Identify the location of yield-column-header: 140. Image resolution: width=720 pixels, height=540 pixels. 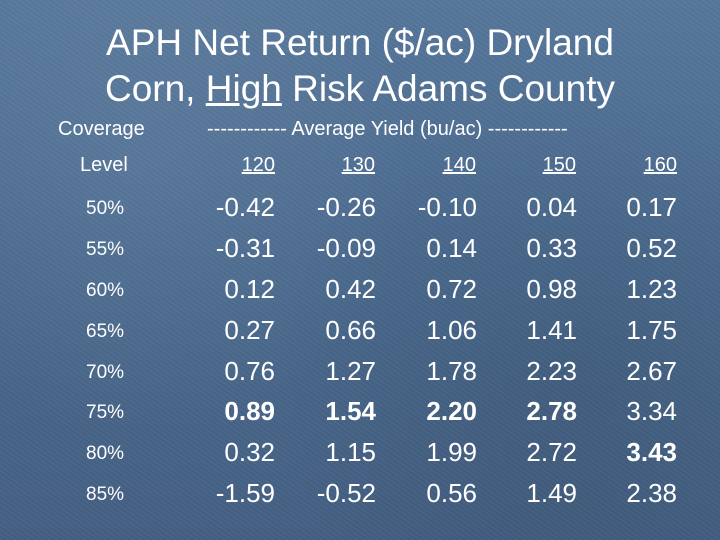
(459, 165).